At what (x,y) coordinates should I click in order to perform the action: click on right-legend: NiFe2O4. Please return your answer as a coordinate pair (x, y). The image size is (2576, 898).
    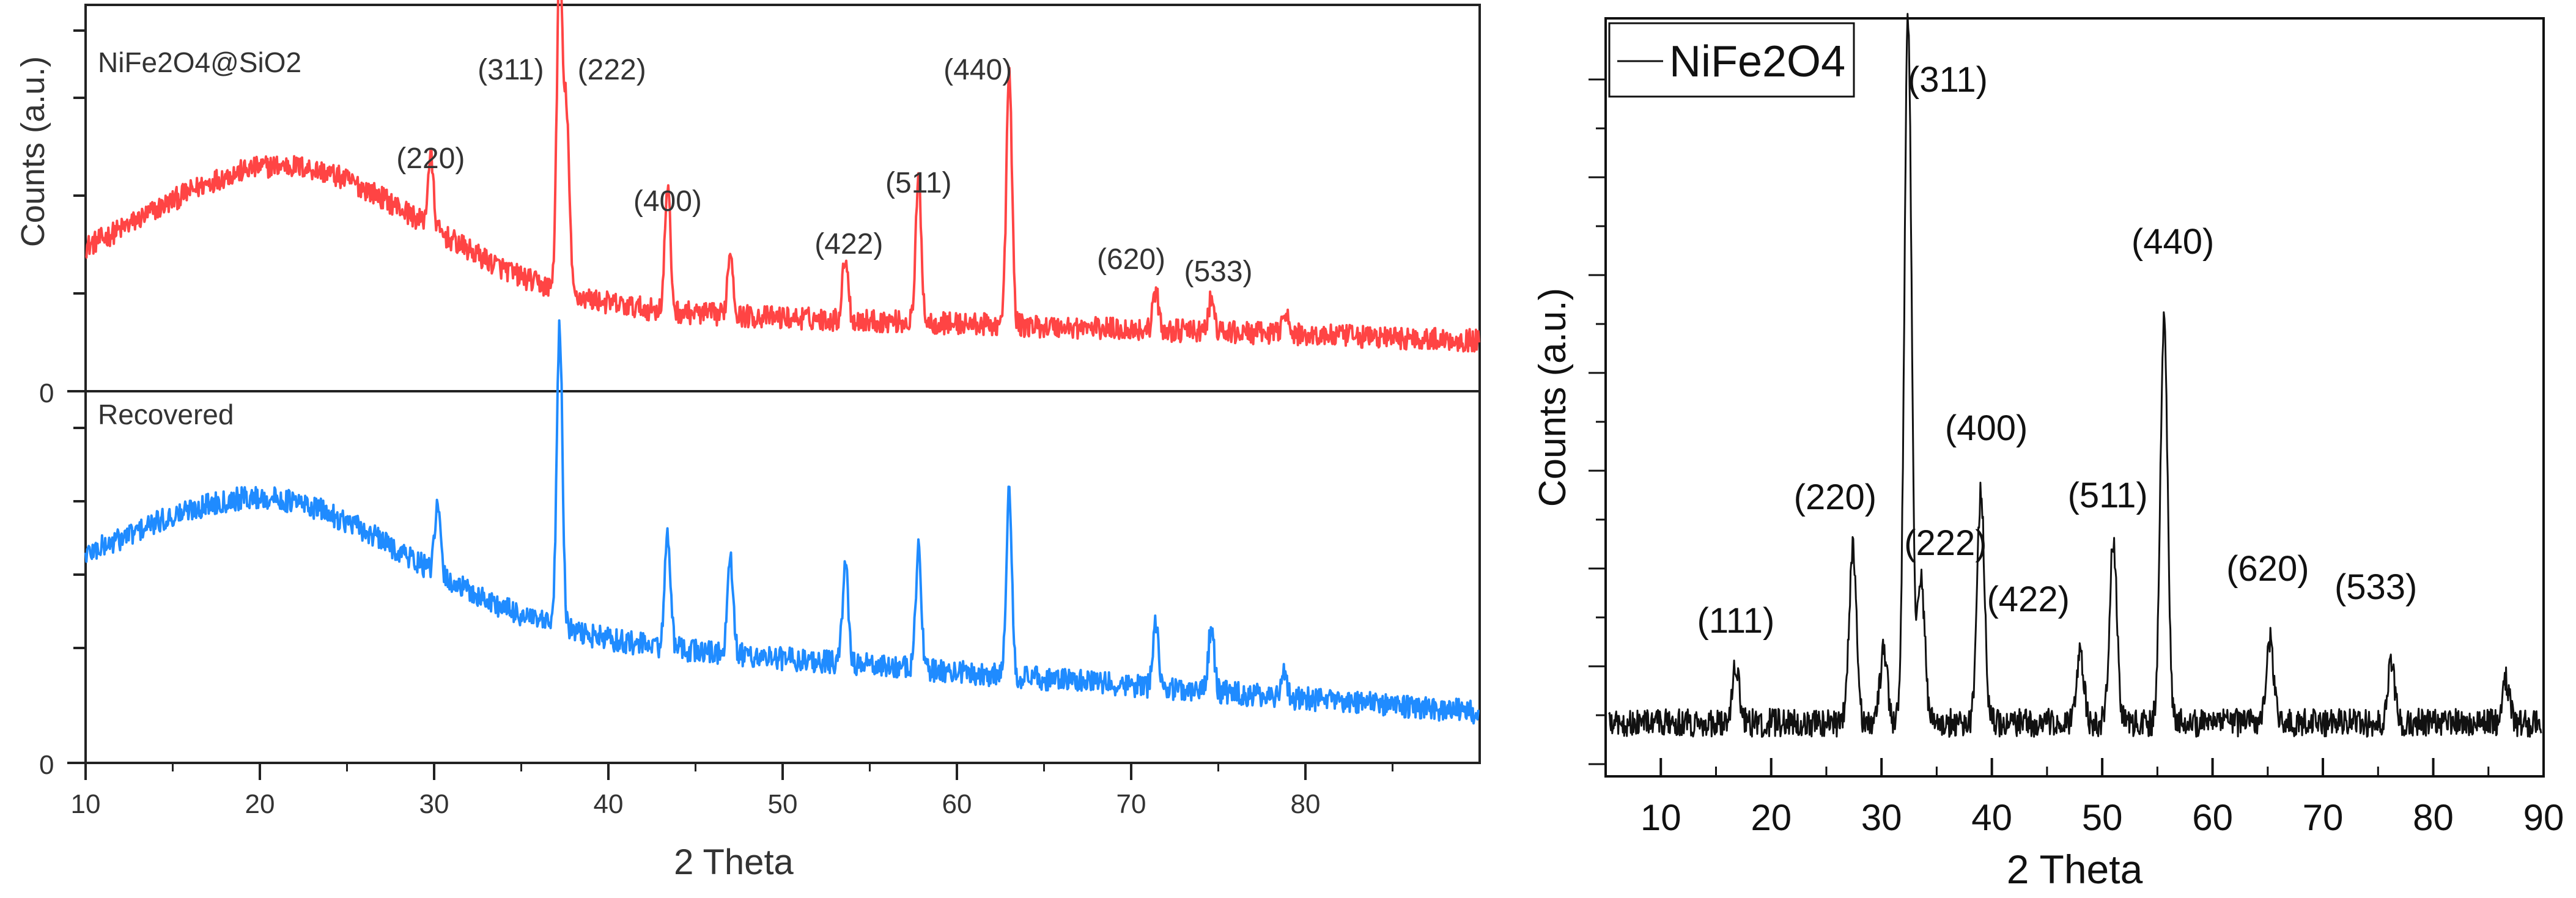
    Looking at the image, I should click on (1731, 60).